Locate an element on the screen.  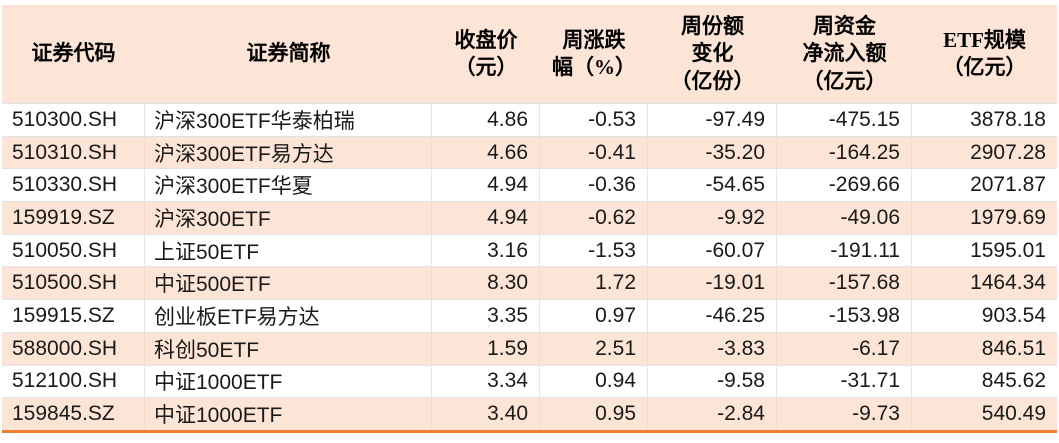
cell-close: 3.40 is located at coordinates (486, 414).